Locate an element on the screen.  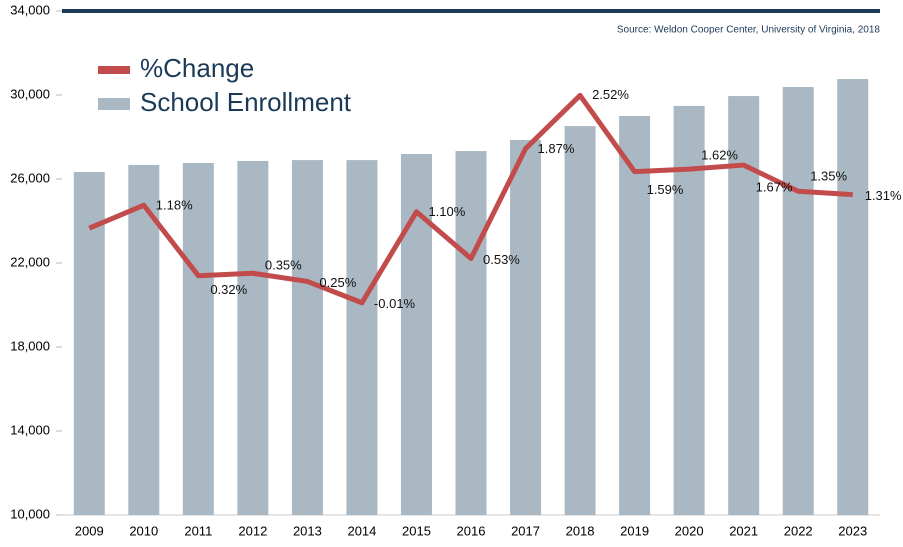
y-tick-label: 10,000 is located at coordinates (30, 513).